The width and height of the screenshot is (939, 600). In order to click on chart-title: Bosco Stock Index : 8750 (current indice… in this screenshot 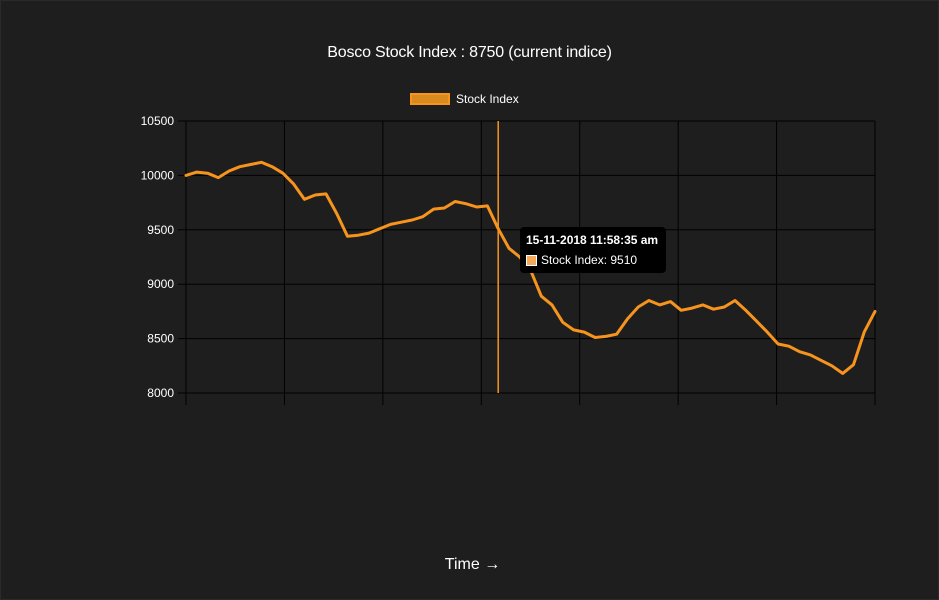, I will do `click(469, 52)`.